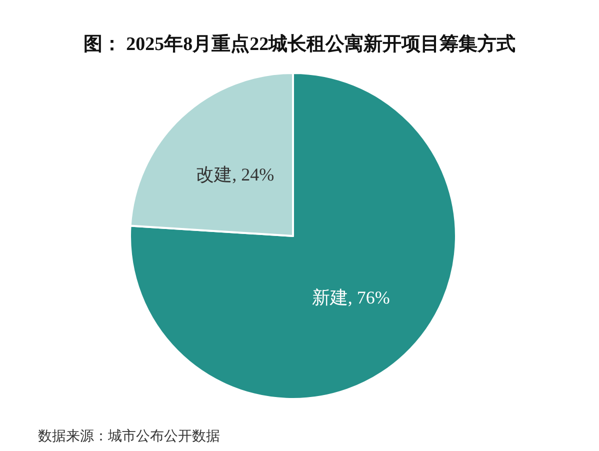  Describe the element at coordinates (253, 174) in the screenshot. I see `data-label: , 24%` at that location.